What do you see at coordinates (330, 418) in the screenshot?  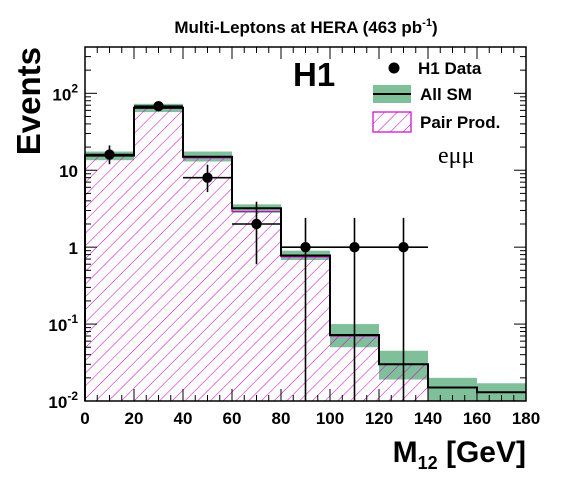 I see `x-tick-label: 100` at bounding box center [330, 418].